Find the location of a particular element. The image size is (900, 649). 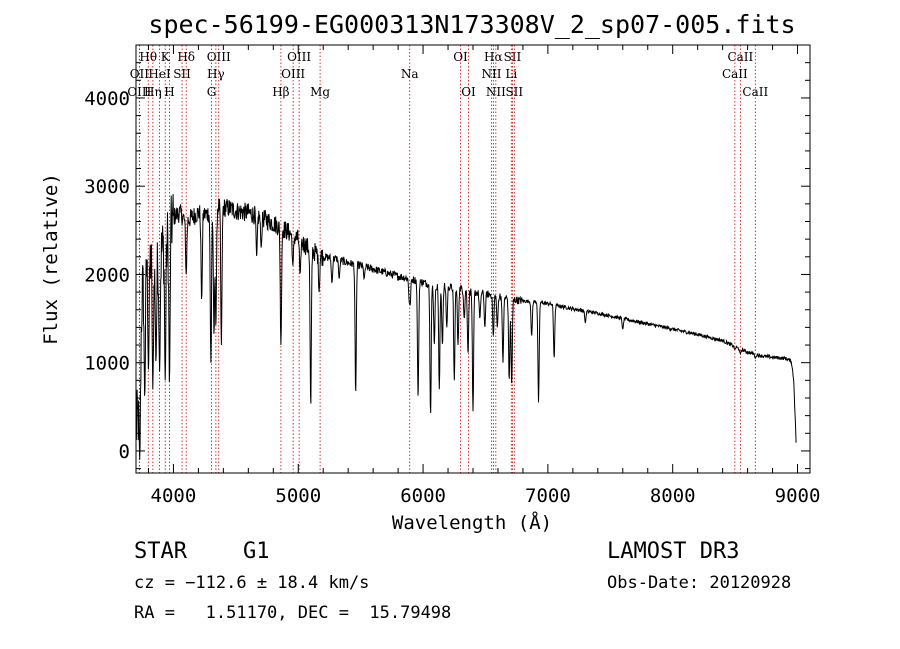

redshift-text: cz = −112.6 ± 18.4 km/s is located at coordinates (251, 583).